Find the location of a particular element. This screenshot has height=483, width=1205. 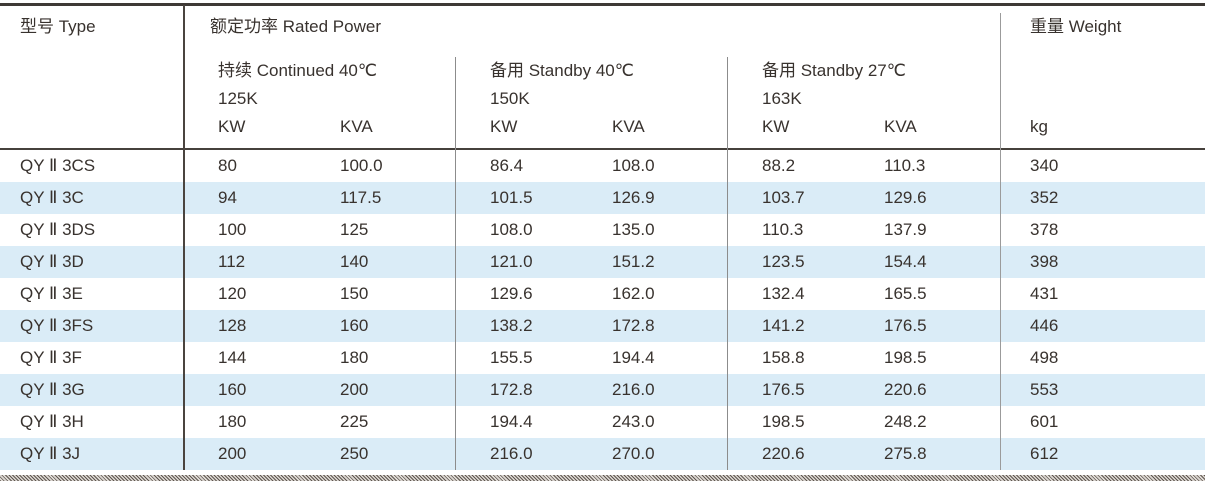

kva-value-cell: 200 is located at coordinates (354, 389).